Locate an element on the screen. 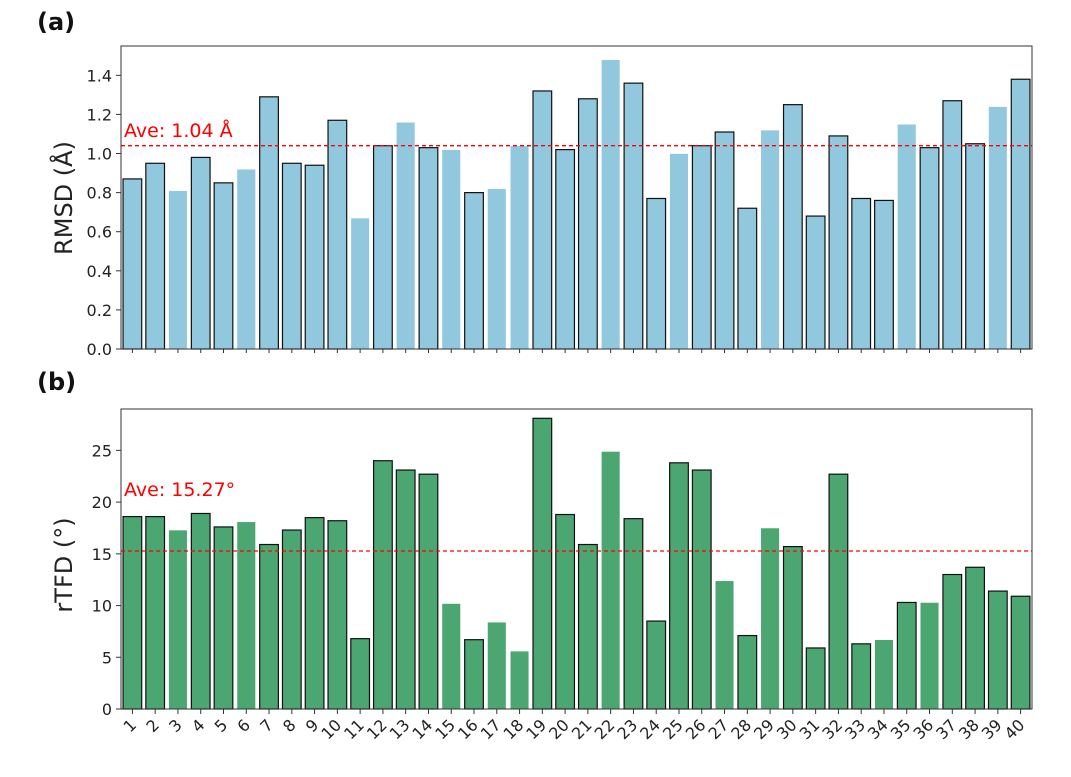 The width and height of the screenshot is (1071, 777). y-tick-label: 0.6 is located at coordinates (99, 232).